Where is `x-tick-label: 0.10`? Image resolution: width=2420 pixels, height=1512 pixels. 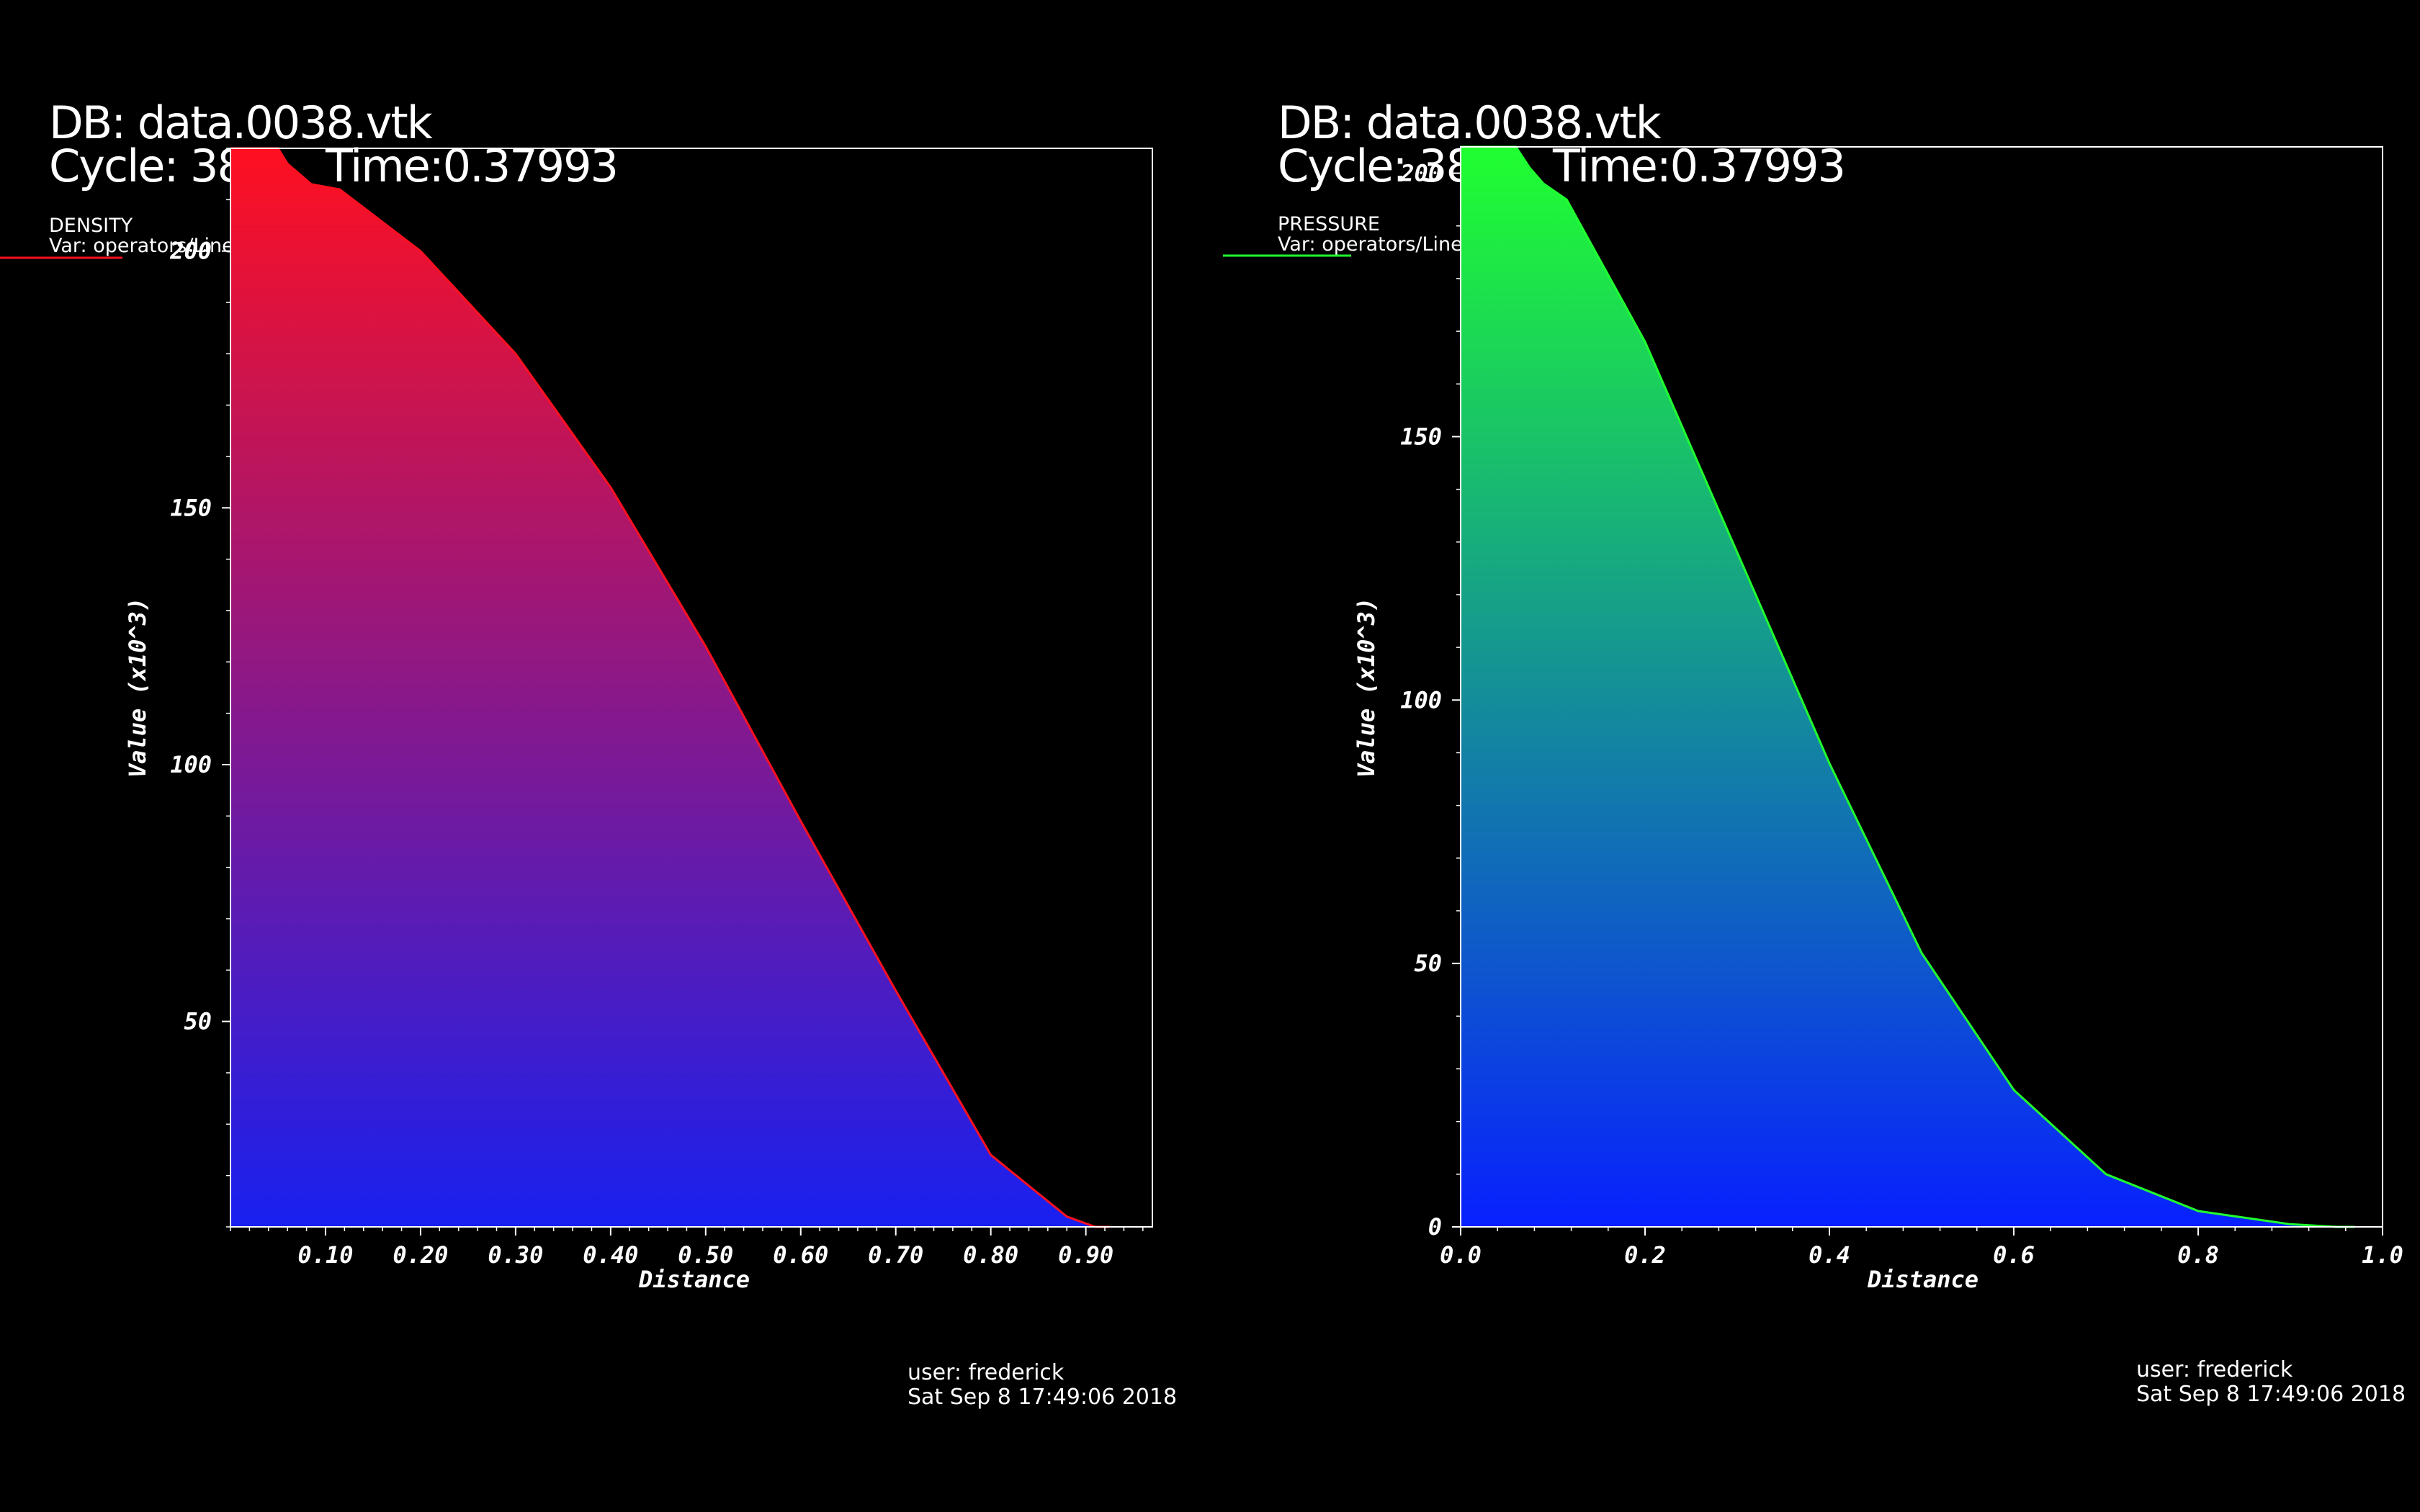 x-tick-label: 0.10 is located at coordinates (325, 1255).